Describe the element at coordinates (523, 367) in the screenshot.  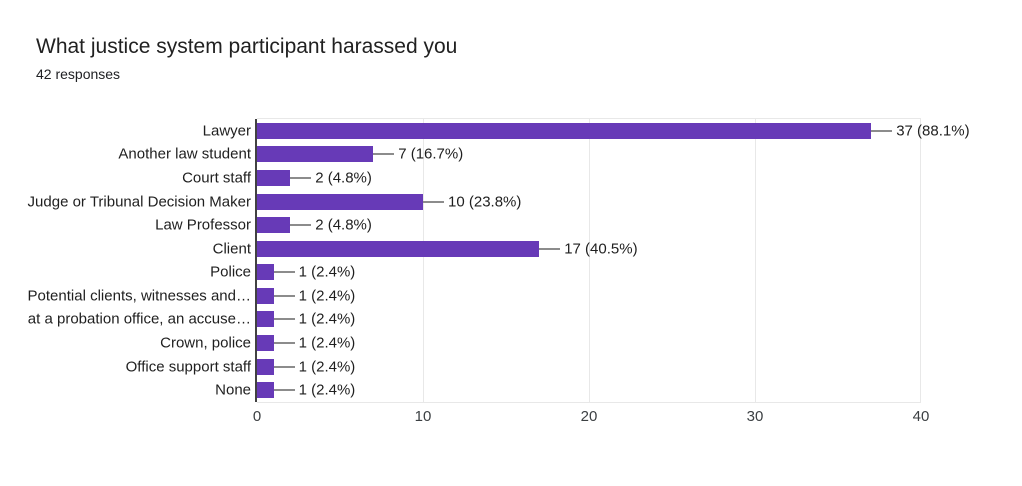
I see `chart-row: Office support staff 1 (2.4%)` at that location.